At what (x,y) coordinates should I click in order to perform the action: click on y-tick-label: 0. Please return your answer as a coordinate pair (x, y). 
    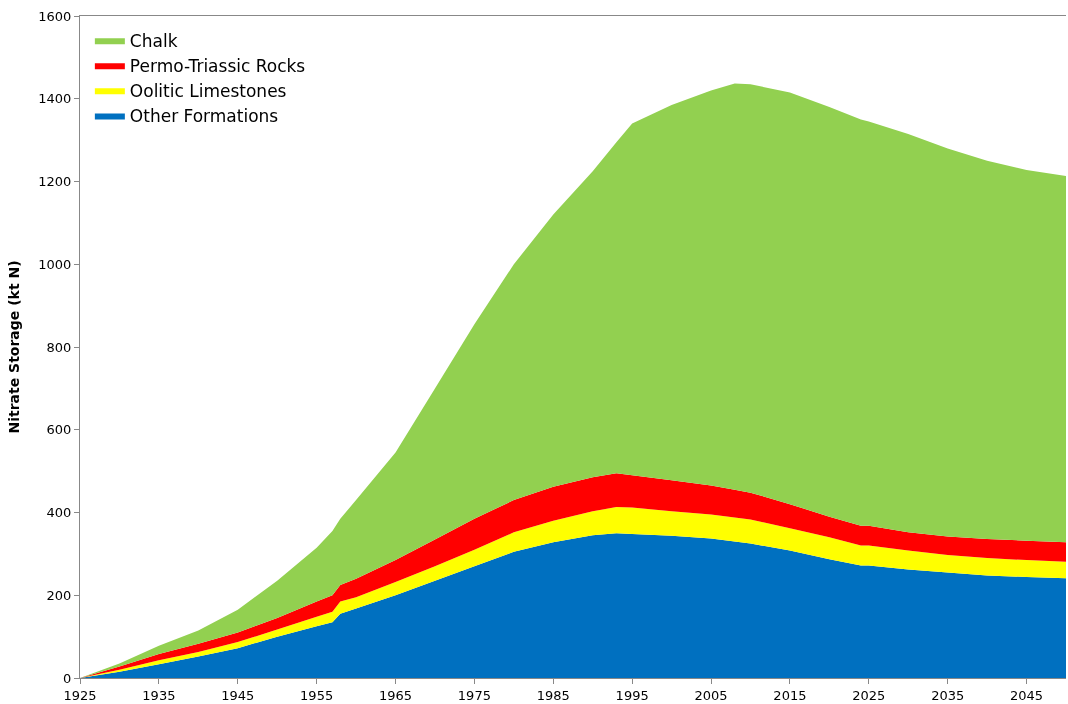
    Looking at the image, I should click on (67, 678).